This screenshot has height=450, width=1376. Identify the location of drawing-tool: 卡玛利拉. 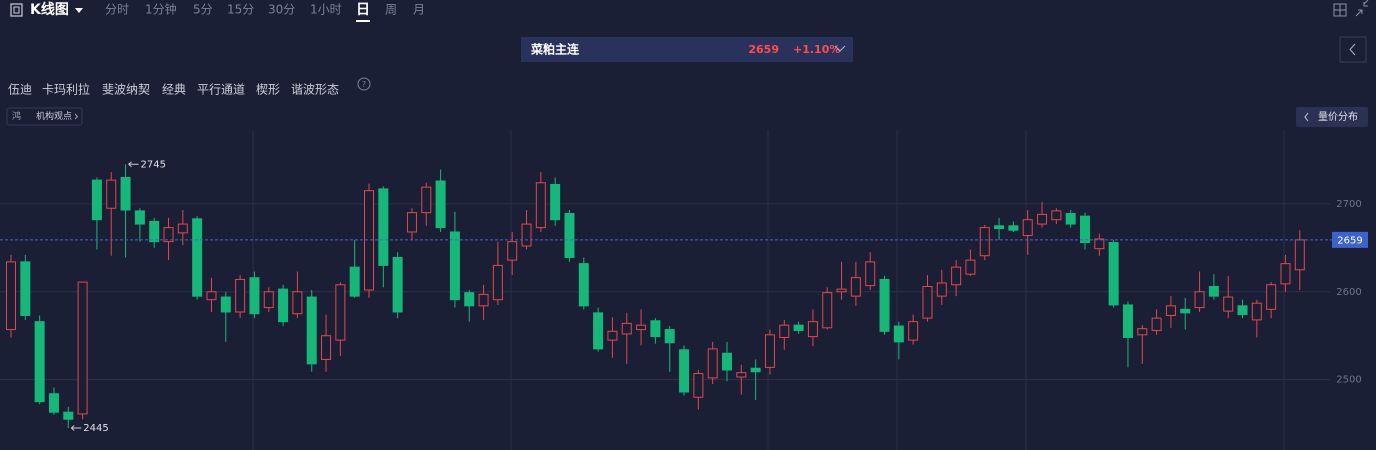
(66, 89).